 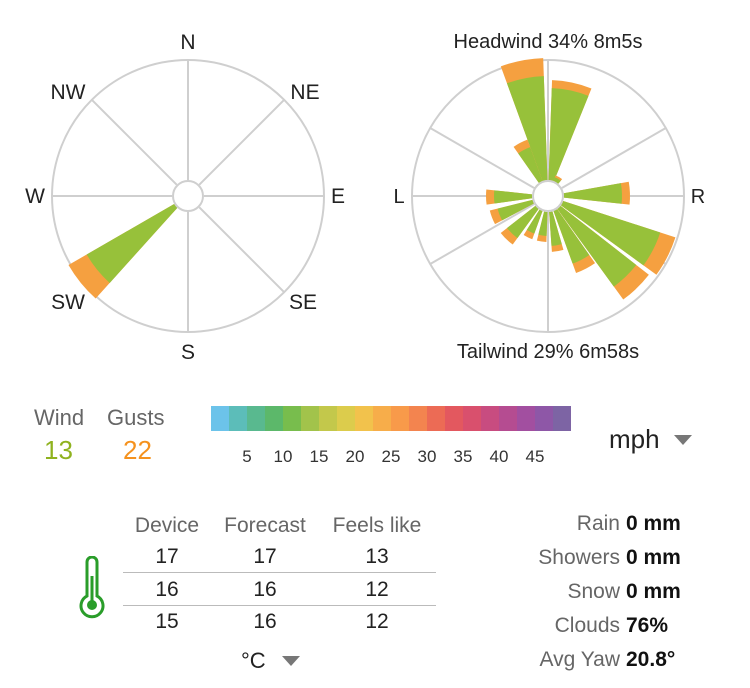 What do you see at coordinates (587, 625) in the screenshot?
I see `clouds-label: Clouds` at bounding box center [587, 625].